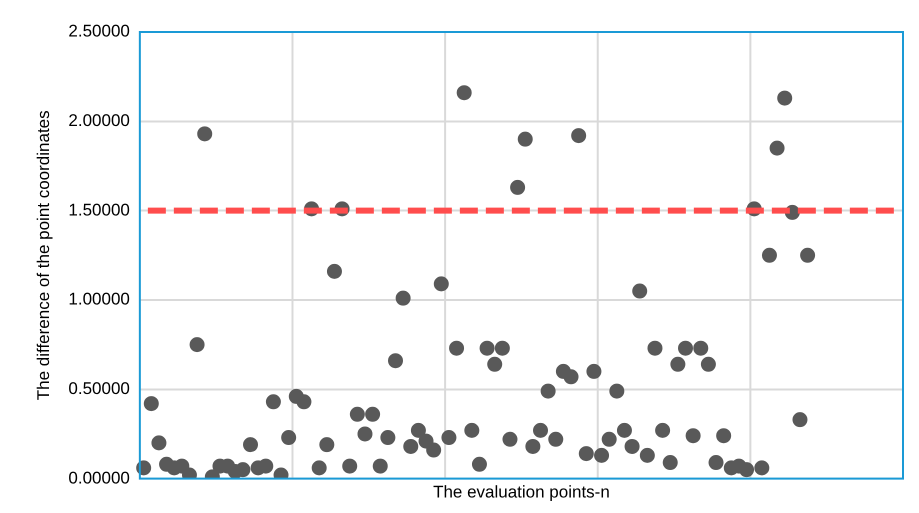 Image resolution: width=919 pixels, height=513 pixels. I want to click on y-tick-label: 0.00000, so click(99, 478).